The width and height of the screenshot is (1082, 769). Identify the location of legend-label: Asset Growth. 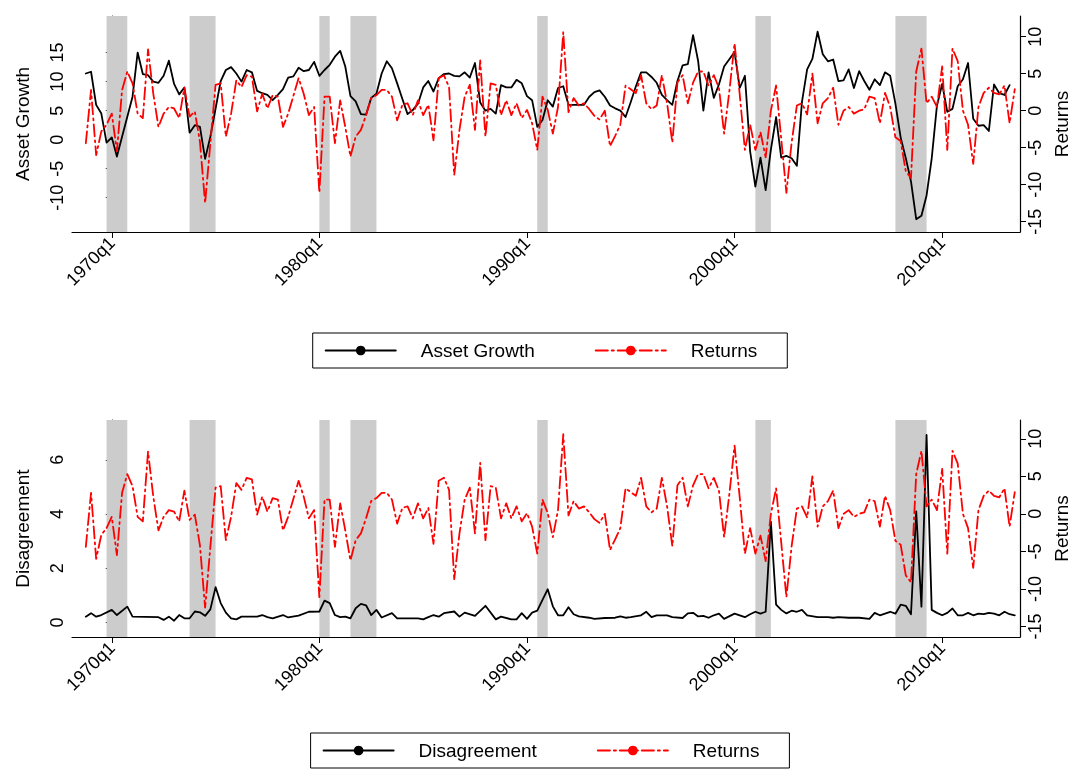
(477, 350).